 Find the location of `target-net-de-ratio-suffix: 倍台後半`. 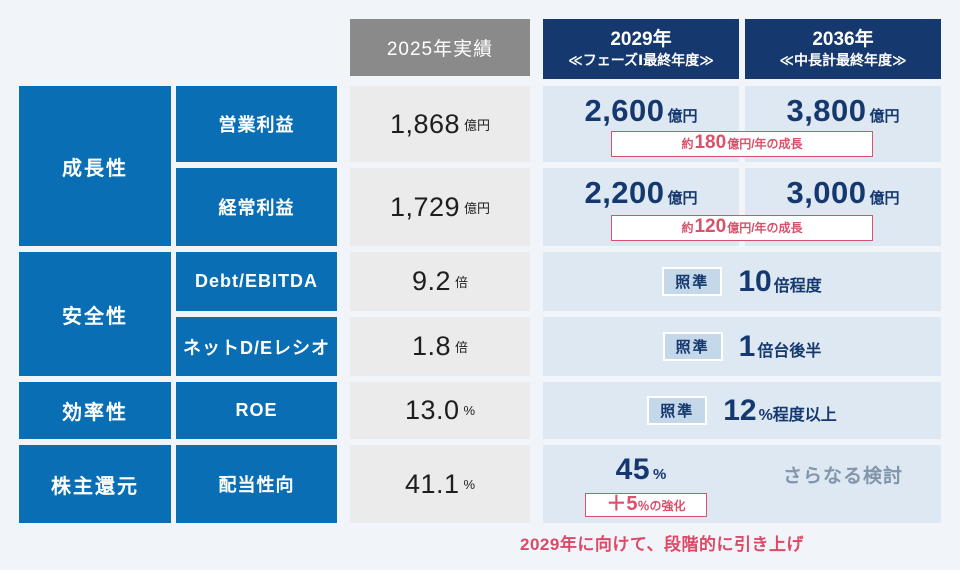

target-net-de-ratio-suffix: 倍台後半 is located at coordinates (789, 351).